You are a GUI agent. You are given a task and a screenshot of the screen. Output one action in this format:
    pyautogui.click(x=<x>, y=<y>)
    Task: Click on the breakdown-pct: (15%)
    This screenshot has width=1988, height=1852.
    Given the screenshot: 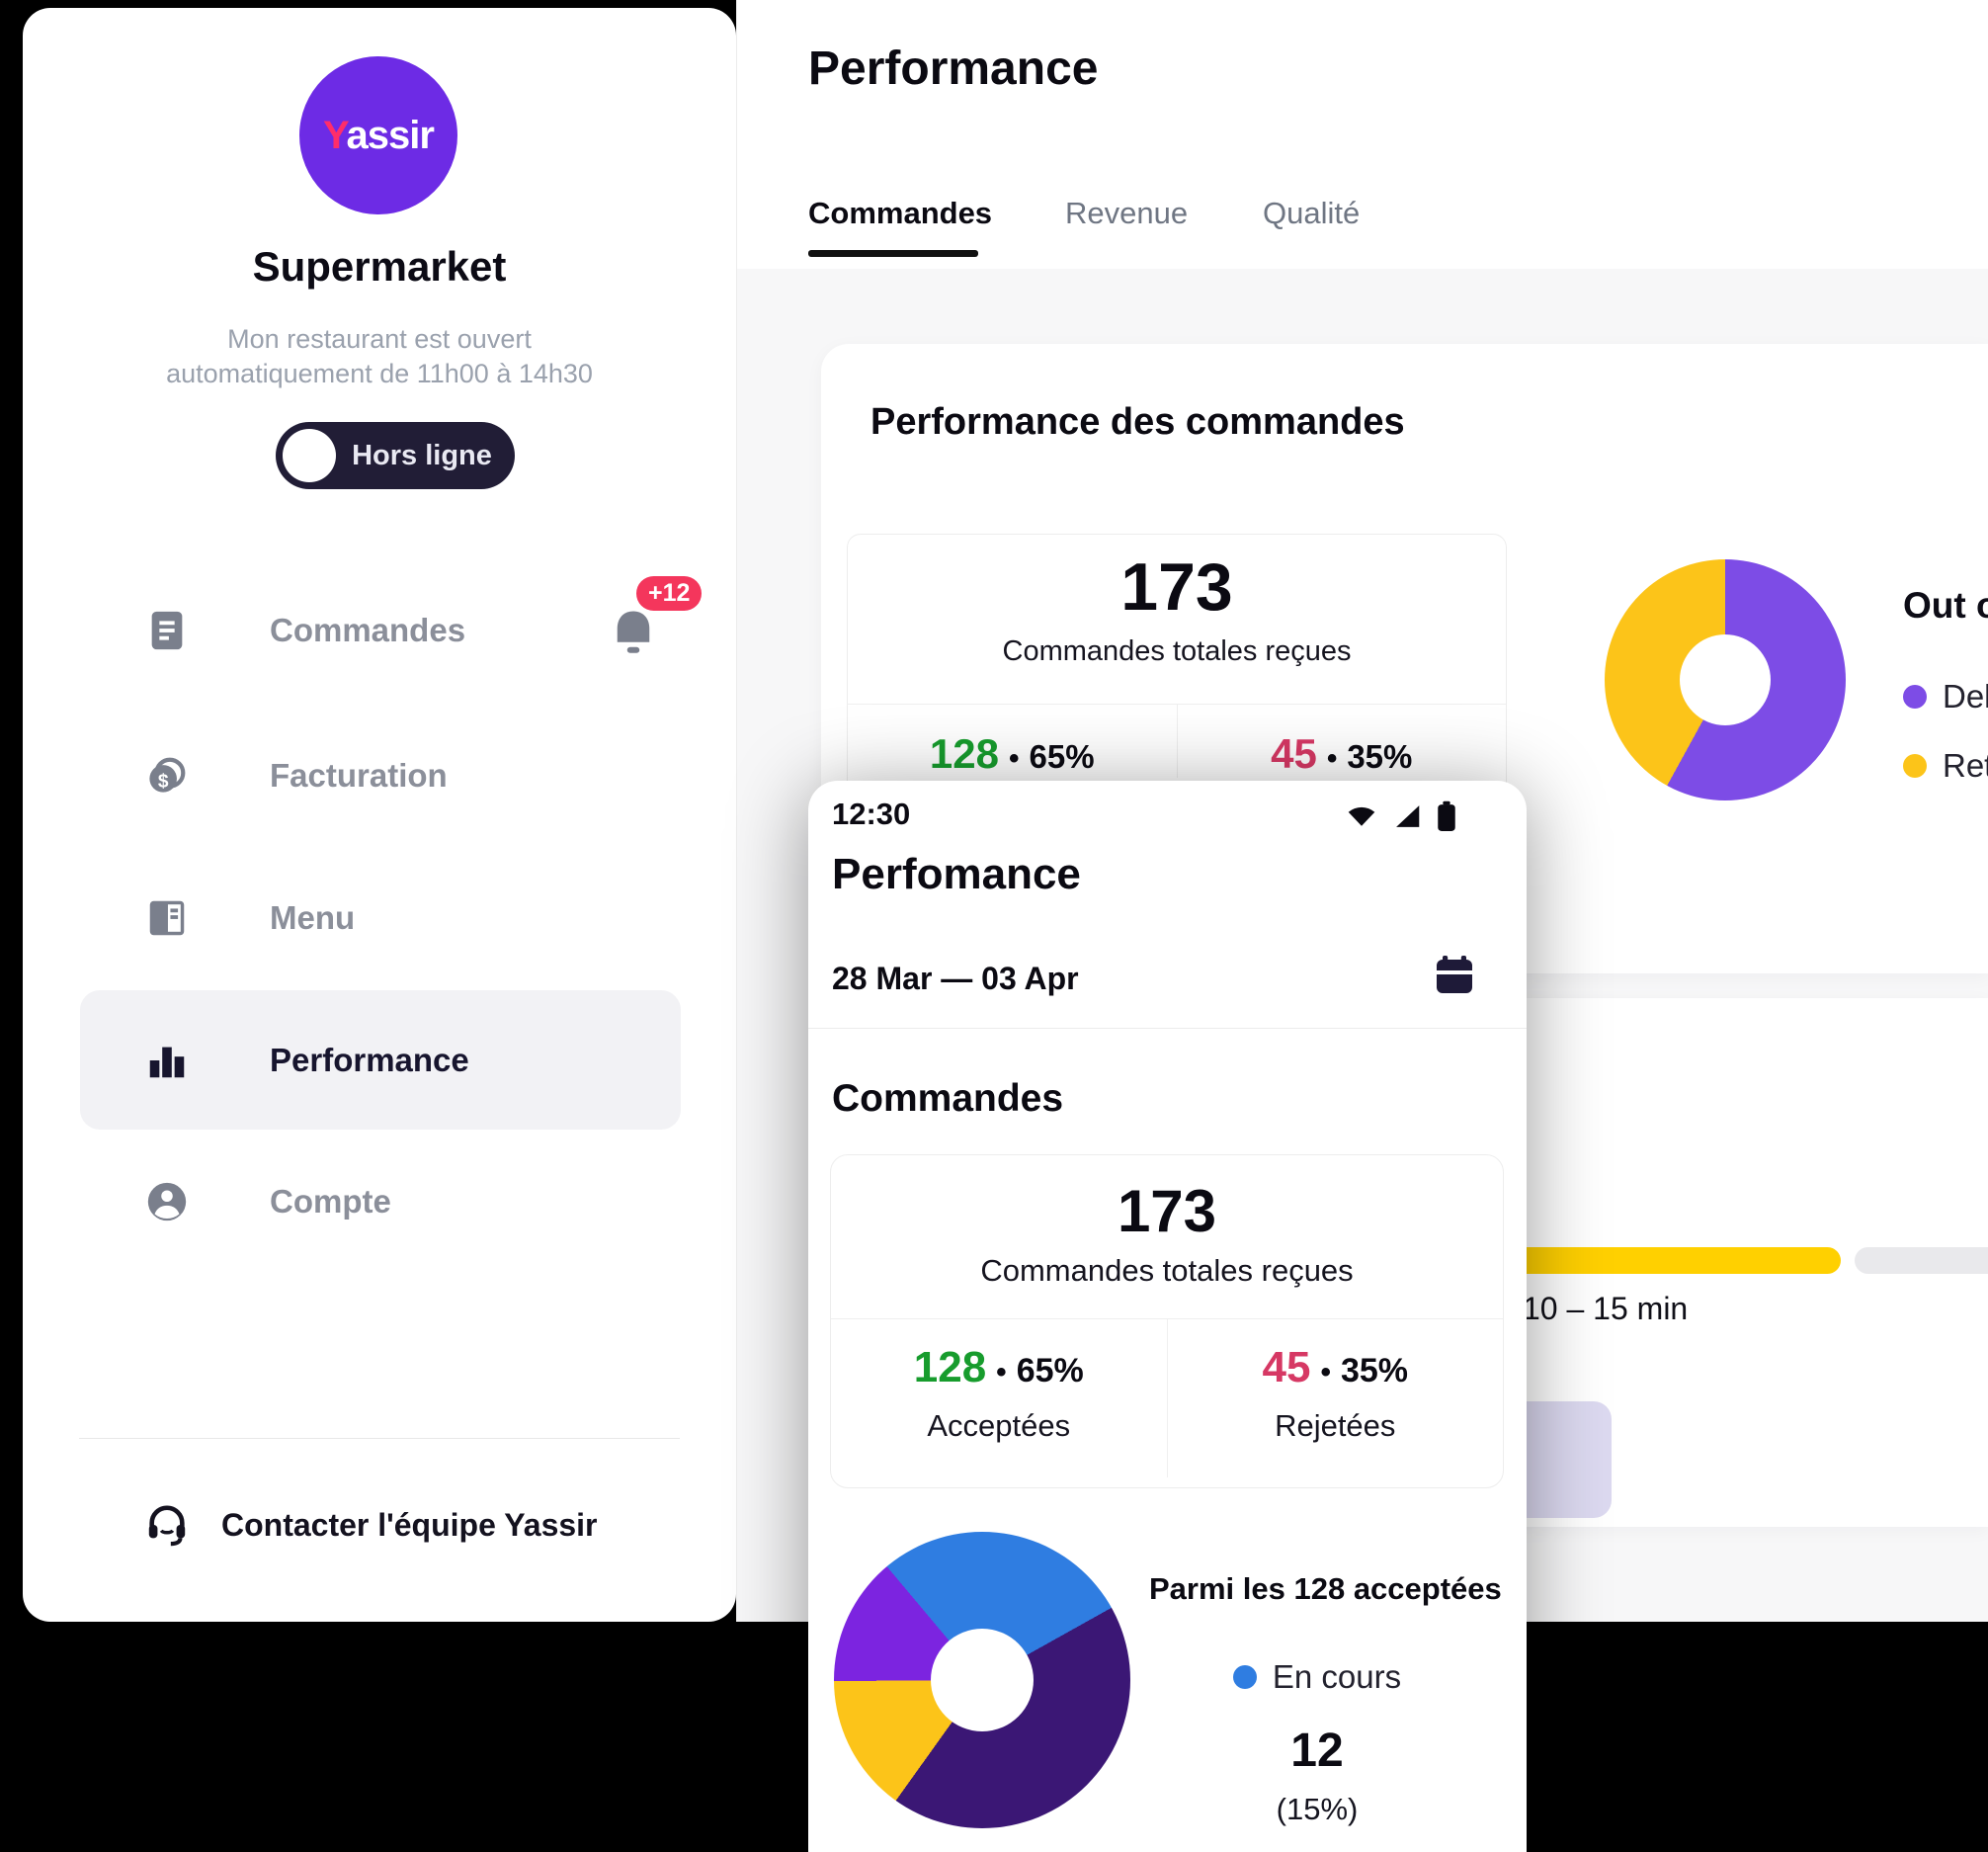 What is the action you would take?
    pyautogui.click(x=1317, y=1809)
    